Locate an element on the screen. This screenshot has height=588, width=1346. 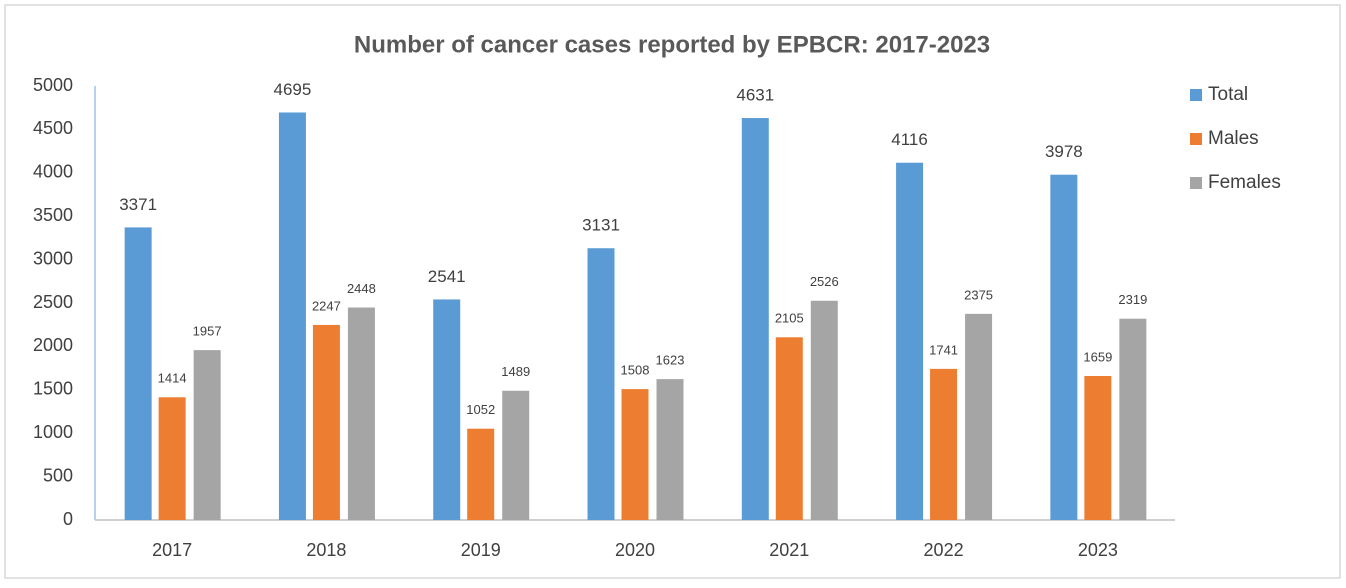
data-label: 3131 is located at coordinates (601, 225).